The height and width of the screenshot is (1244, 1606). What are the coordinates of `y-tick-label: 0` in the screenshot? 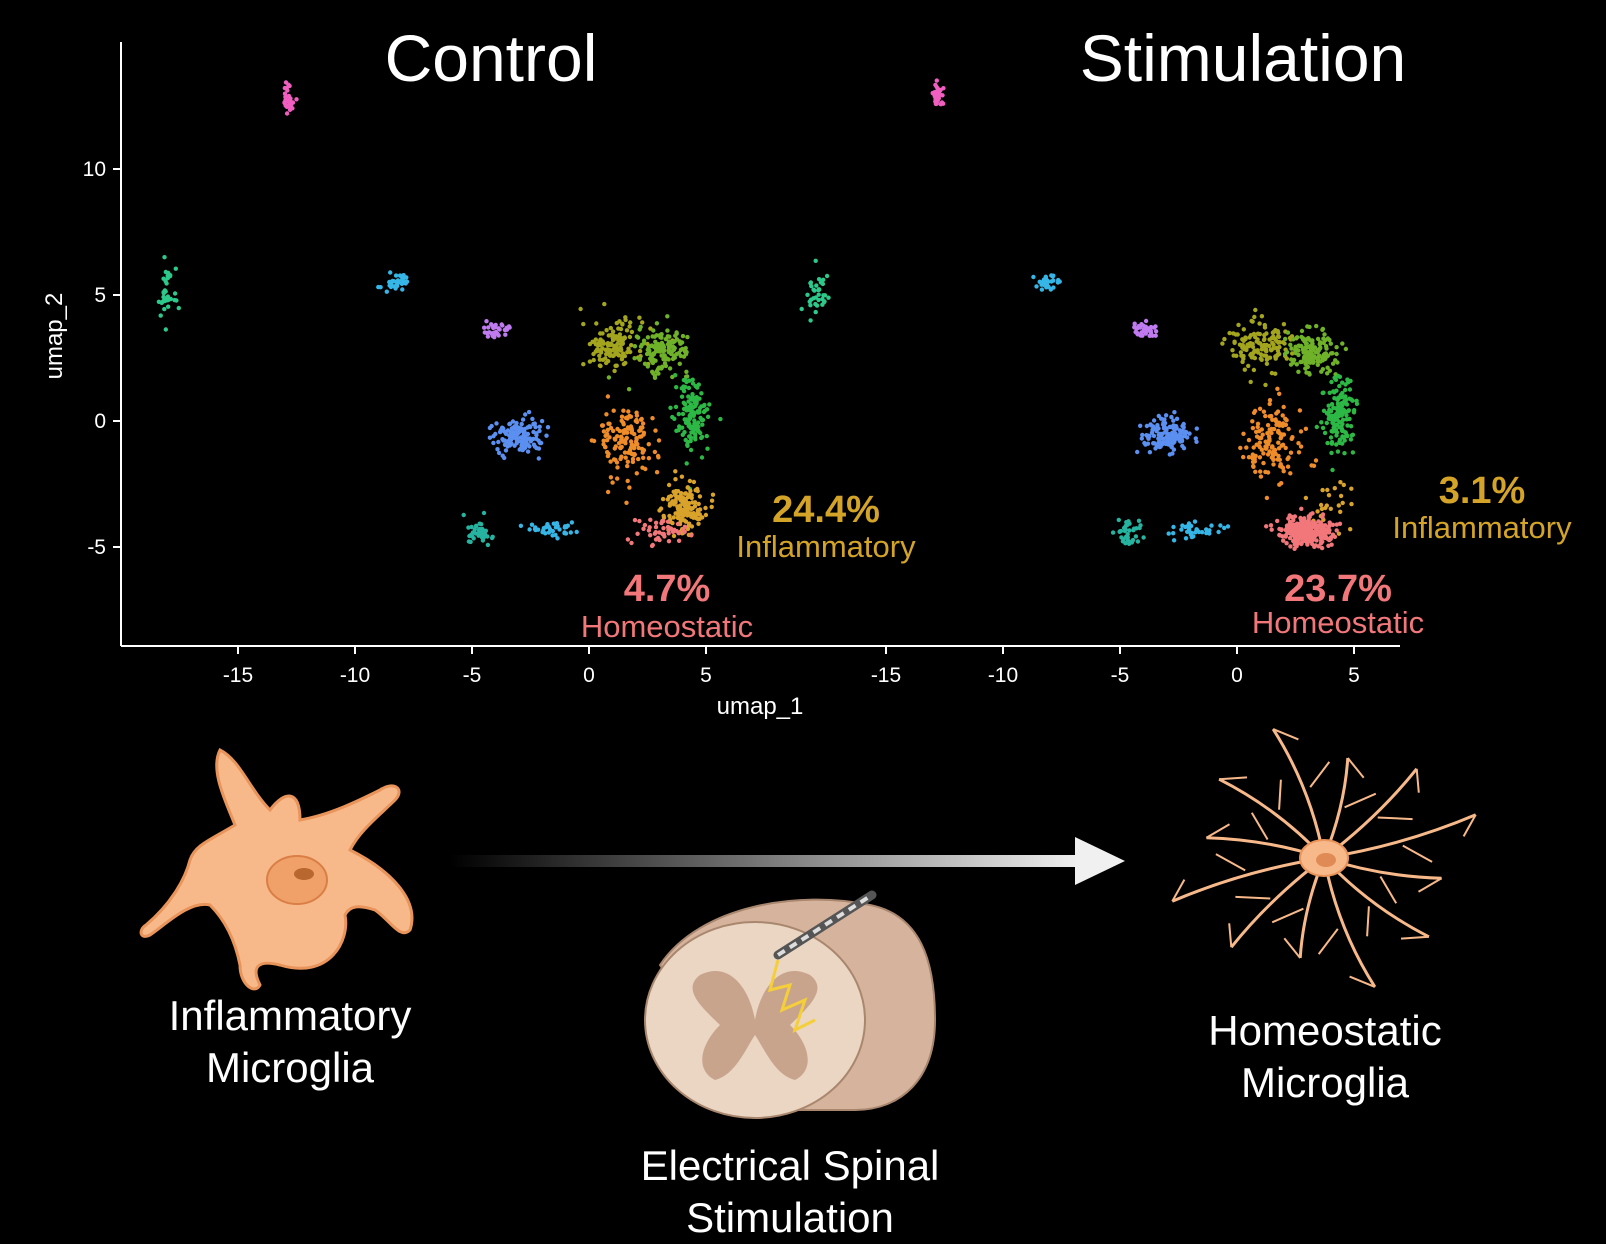 It's located at (100, 421).